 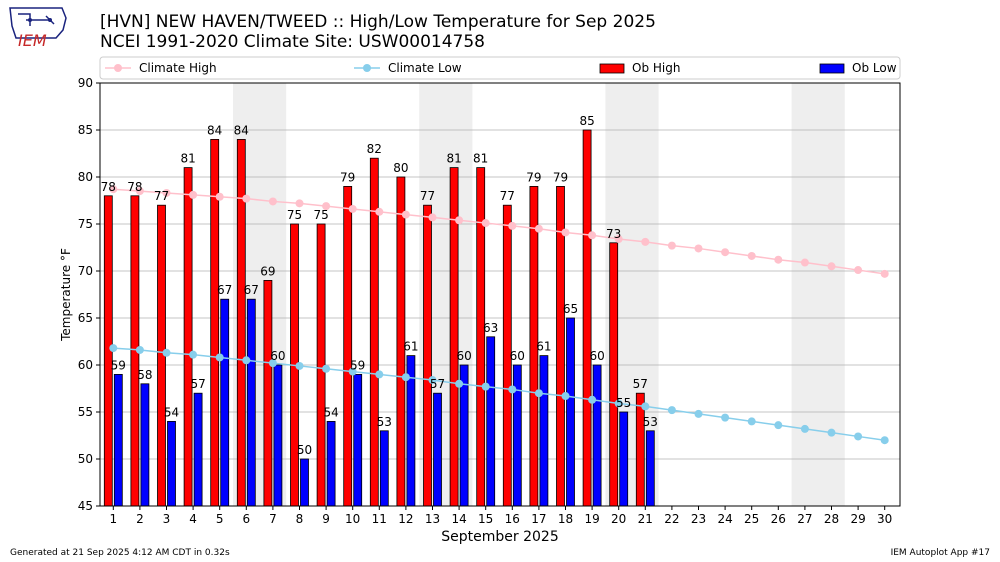 I want to click on x-tick-label: 25, so click(x=751, y=519).